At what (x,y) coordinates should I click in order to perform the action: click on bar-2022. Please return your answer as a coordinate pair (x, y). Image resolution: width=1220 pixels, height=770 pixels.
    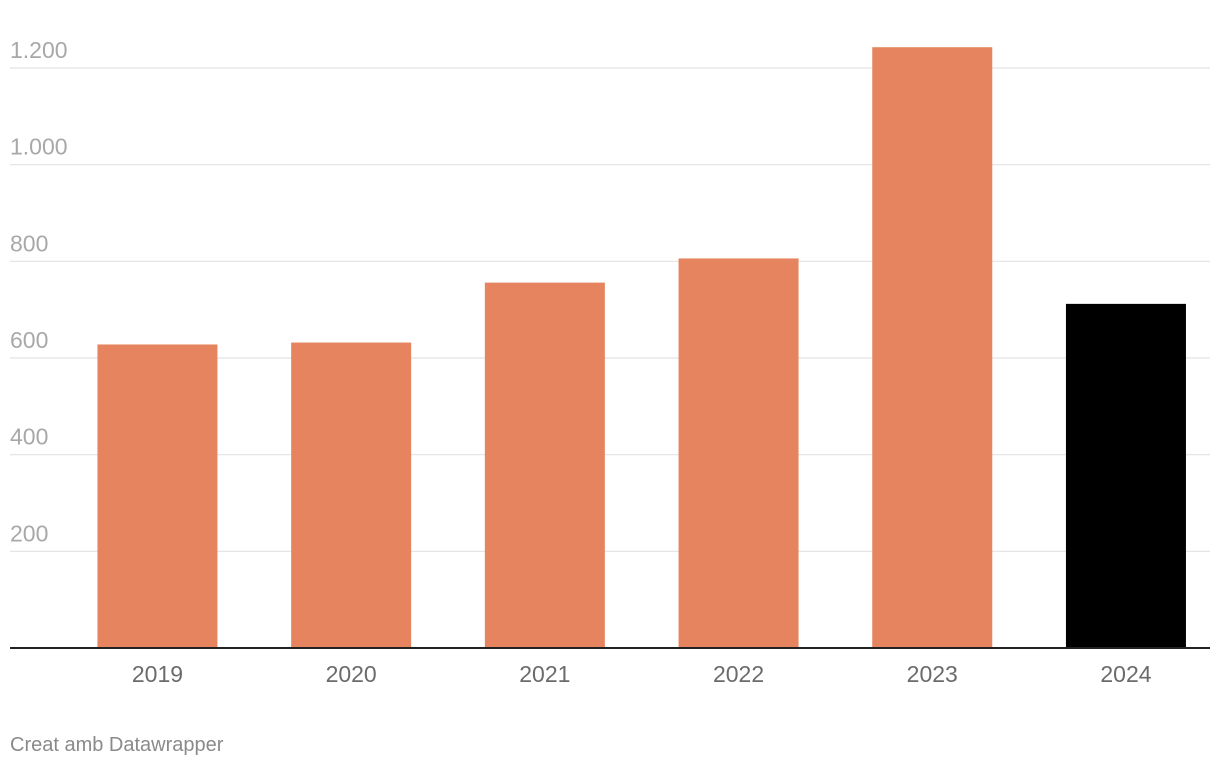
    Looking at the image, I should click on (738, 453).